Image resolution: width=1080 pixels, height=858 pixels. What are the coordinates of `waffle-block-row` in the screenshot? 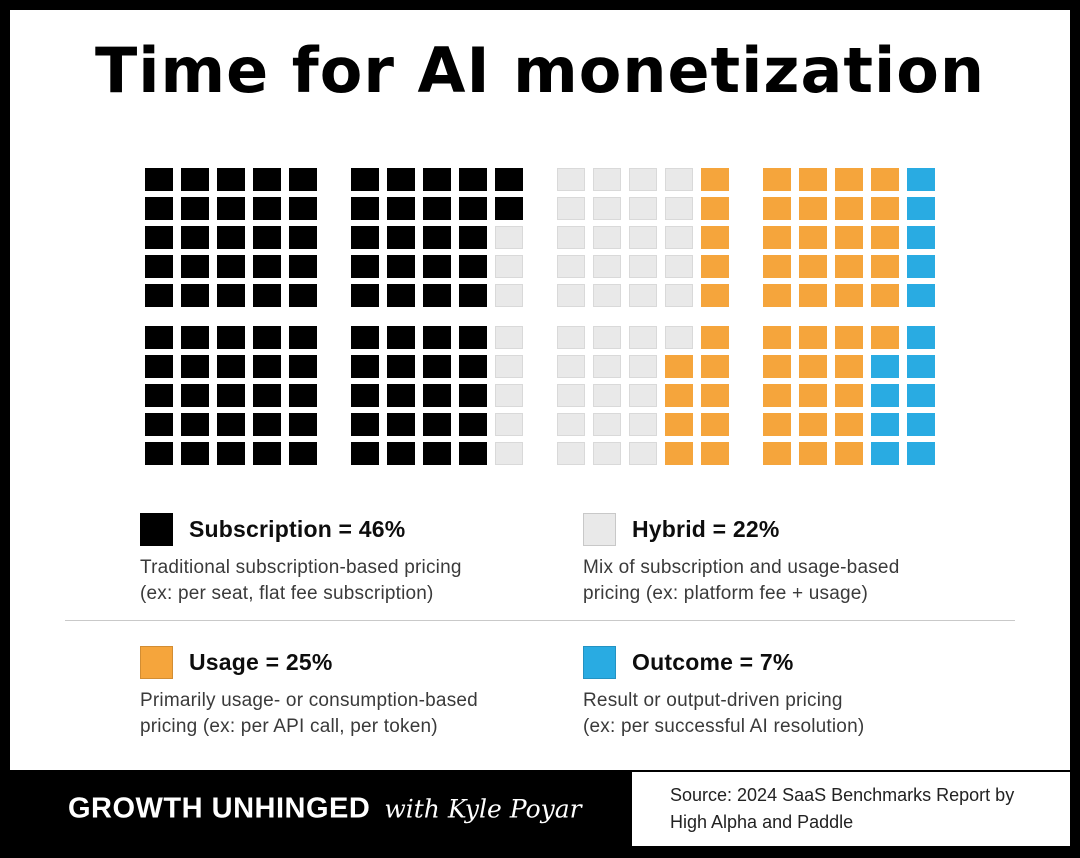 It's located at (540, 395).